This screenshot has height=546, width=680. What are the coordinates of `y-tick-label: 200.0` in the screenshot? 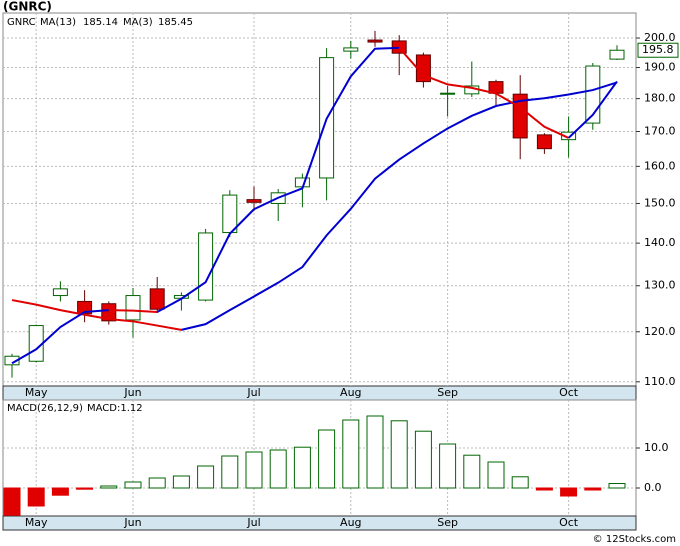 It's located at (660, 37).